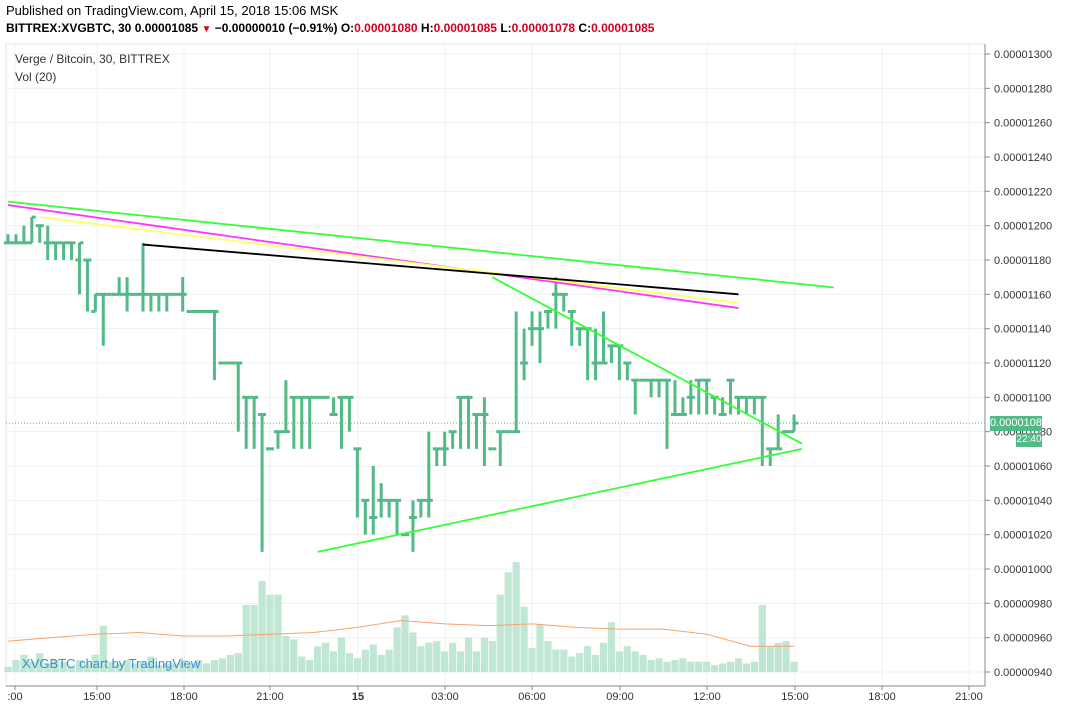 This screenshot has width=1066, height=711. Describe the element at coordinates (92, 59) in the screenshot. I see `chart-legend-title: Verge / Bitcoin, 30, BITTREX` at that location.